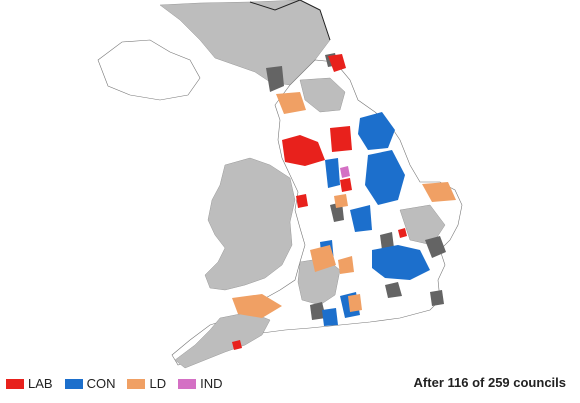 This screenshot has width=580, height=403. I want to click on legend-swatch-con, so click(73, 383).